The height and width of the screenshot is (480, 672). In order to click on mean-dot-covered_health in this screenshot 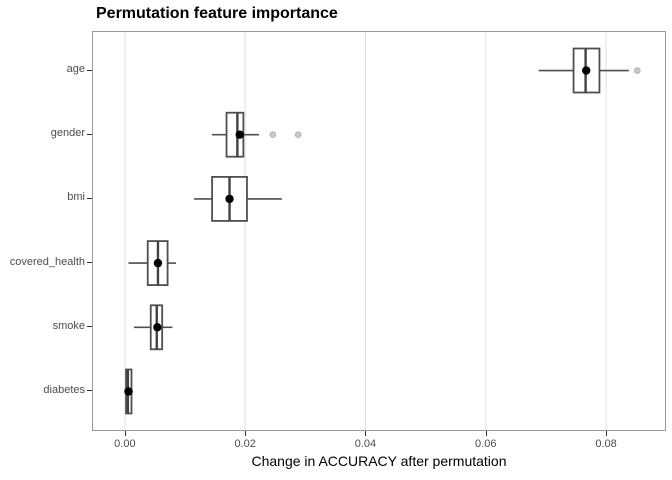, I will do `click(158, 263)`.